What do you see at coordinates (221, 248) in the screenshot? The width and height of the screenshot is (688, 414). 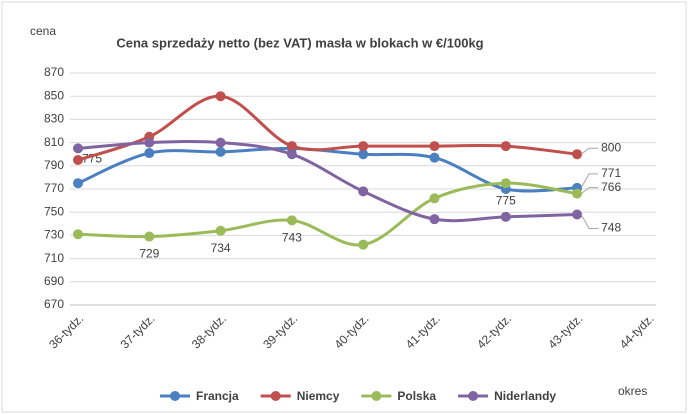 I see `data-label: 734` at bounding box center [221, 248].